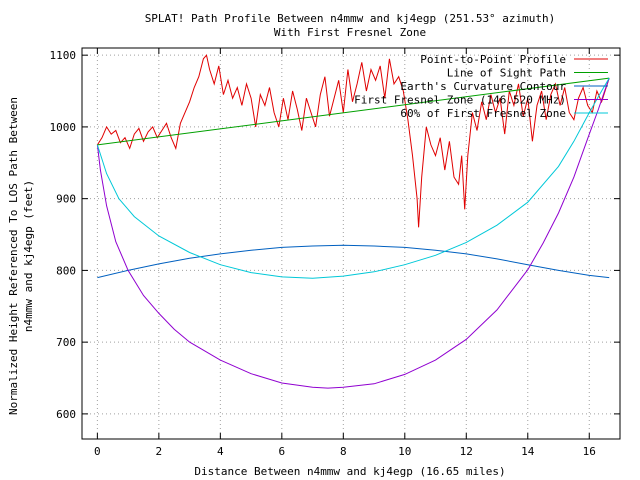  What do you see at coordinates (589, 451) in the screenshot?
I see `x-tick-label: 16` at bounding box center [589, 451].